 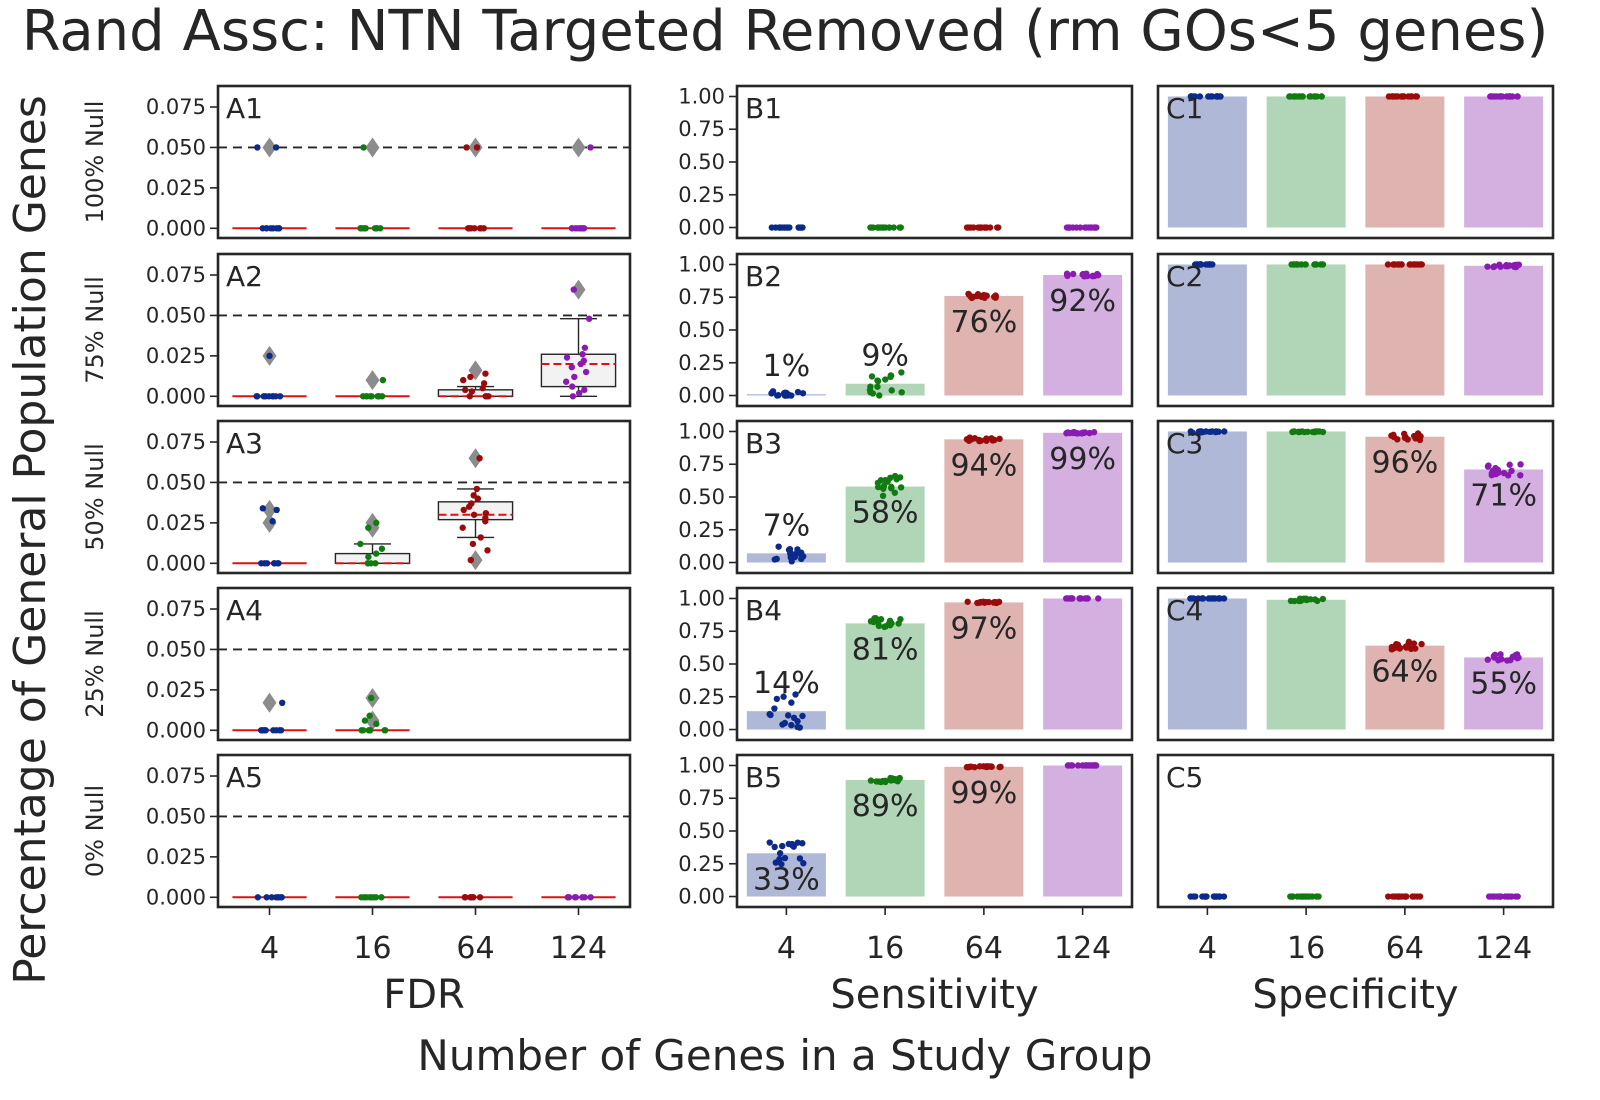 What do you see at coordinates (244, 610) in the screenshot?
I see `panel-label: A4` at bounding box center [244, 610].